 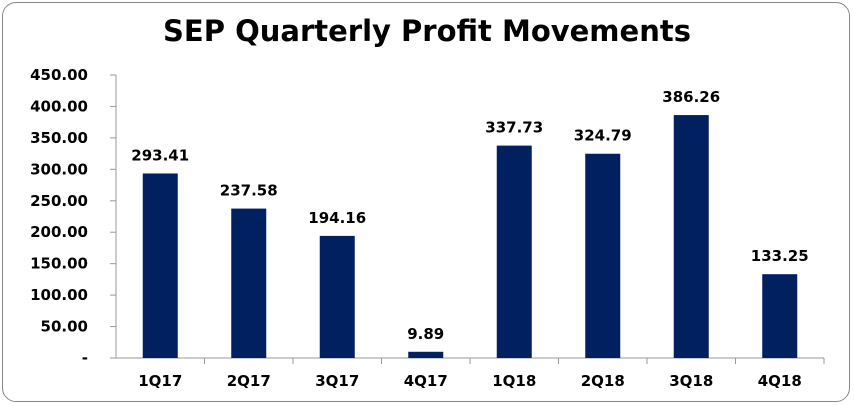 I want to click on x-tick-label: 4Q17, so click(x=426, y=381).